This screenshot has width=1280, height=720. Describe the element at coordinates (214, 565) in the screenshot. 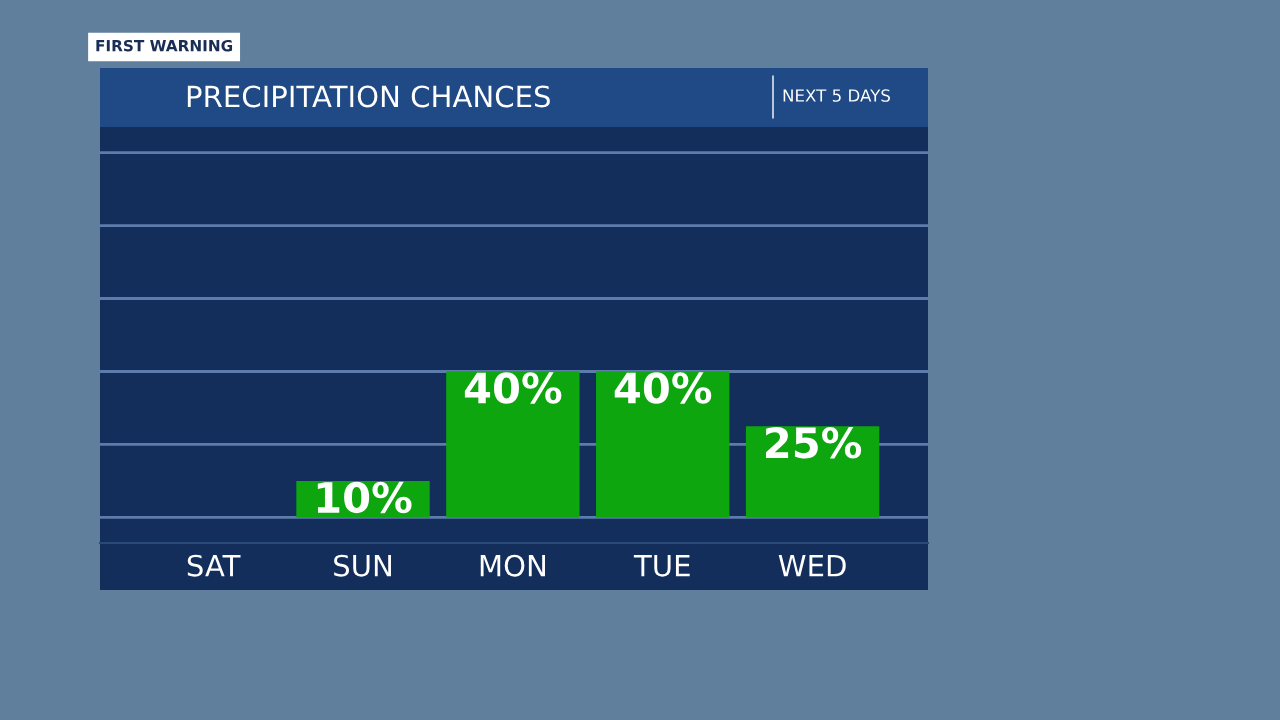

I see `x-tick-label: SAT` at that location.